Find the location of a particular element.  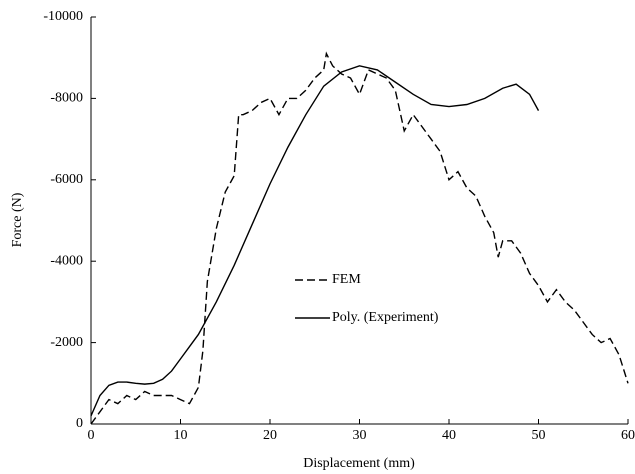

y-tick-label: -2000 is located at coordinates (66, 342).